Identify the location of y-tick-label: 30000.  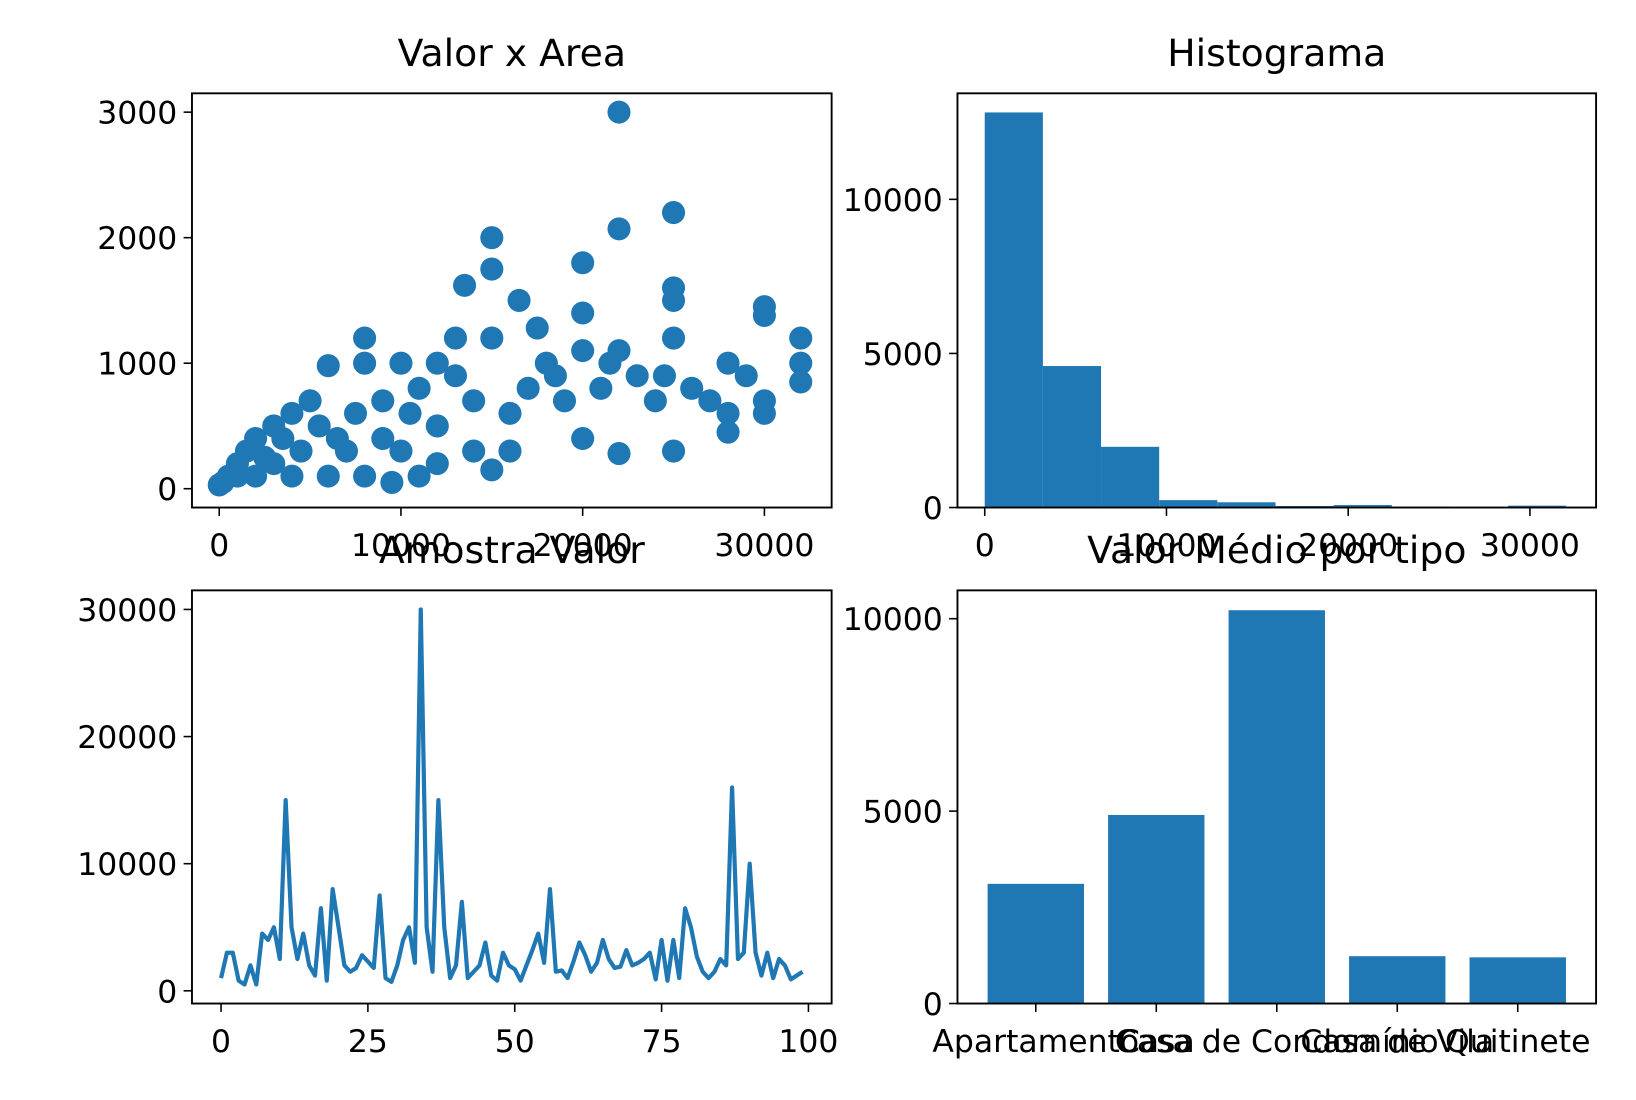
(127, 611).